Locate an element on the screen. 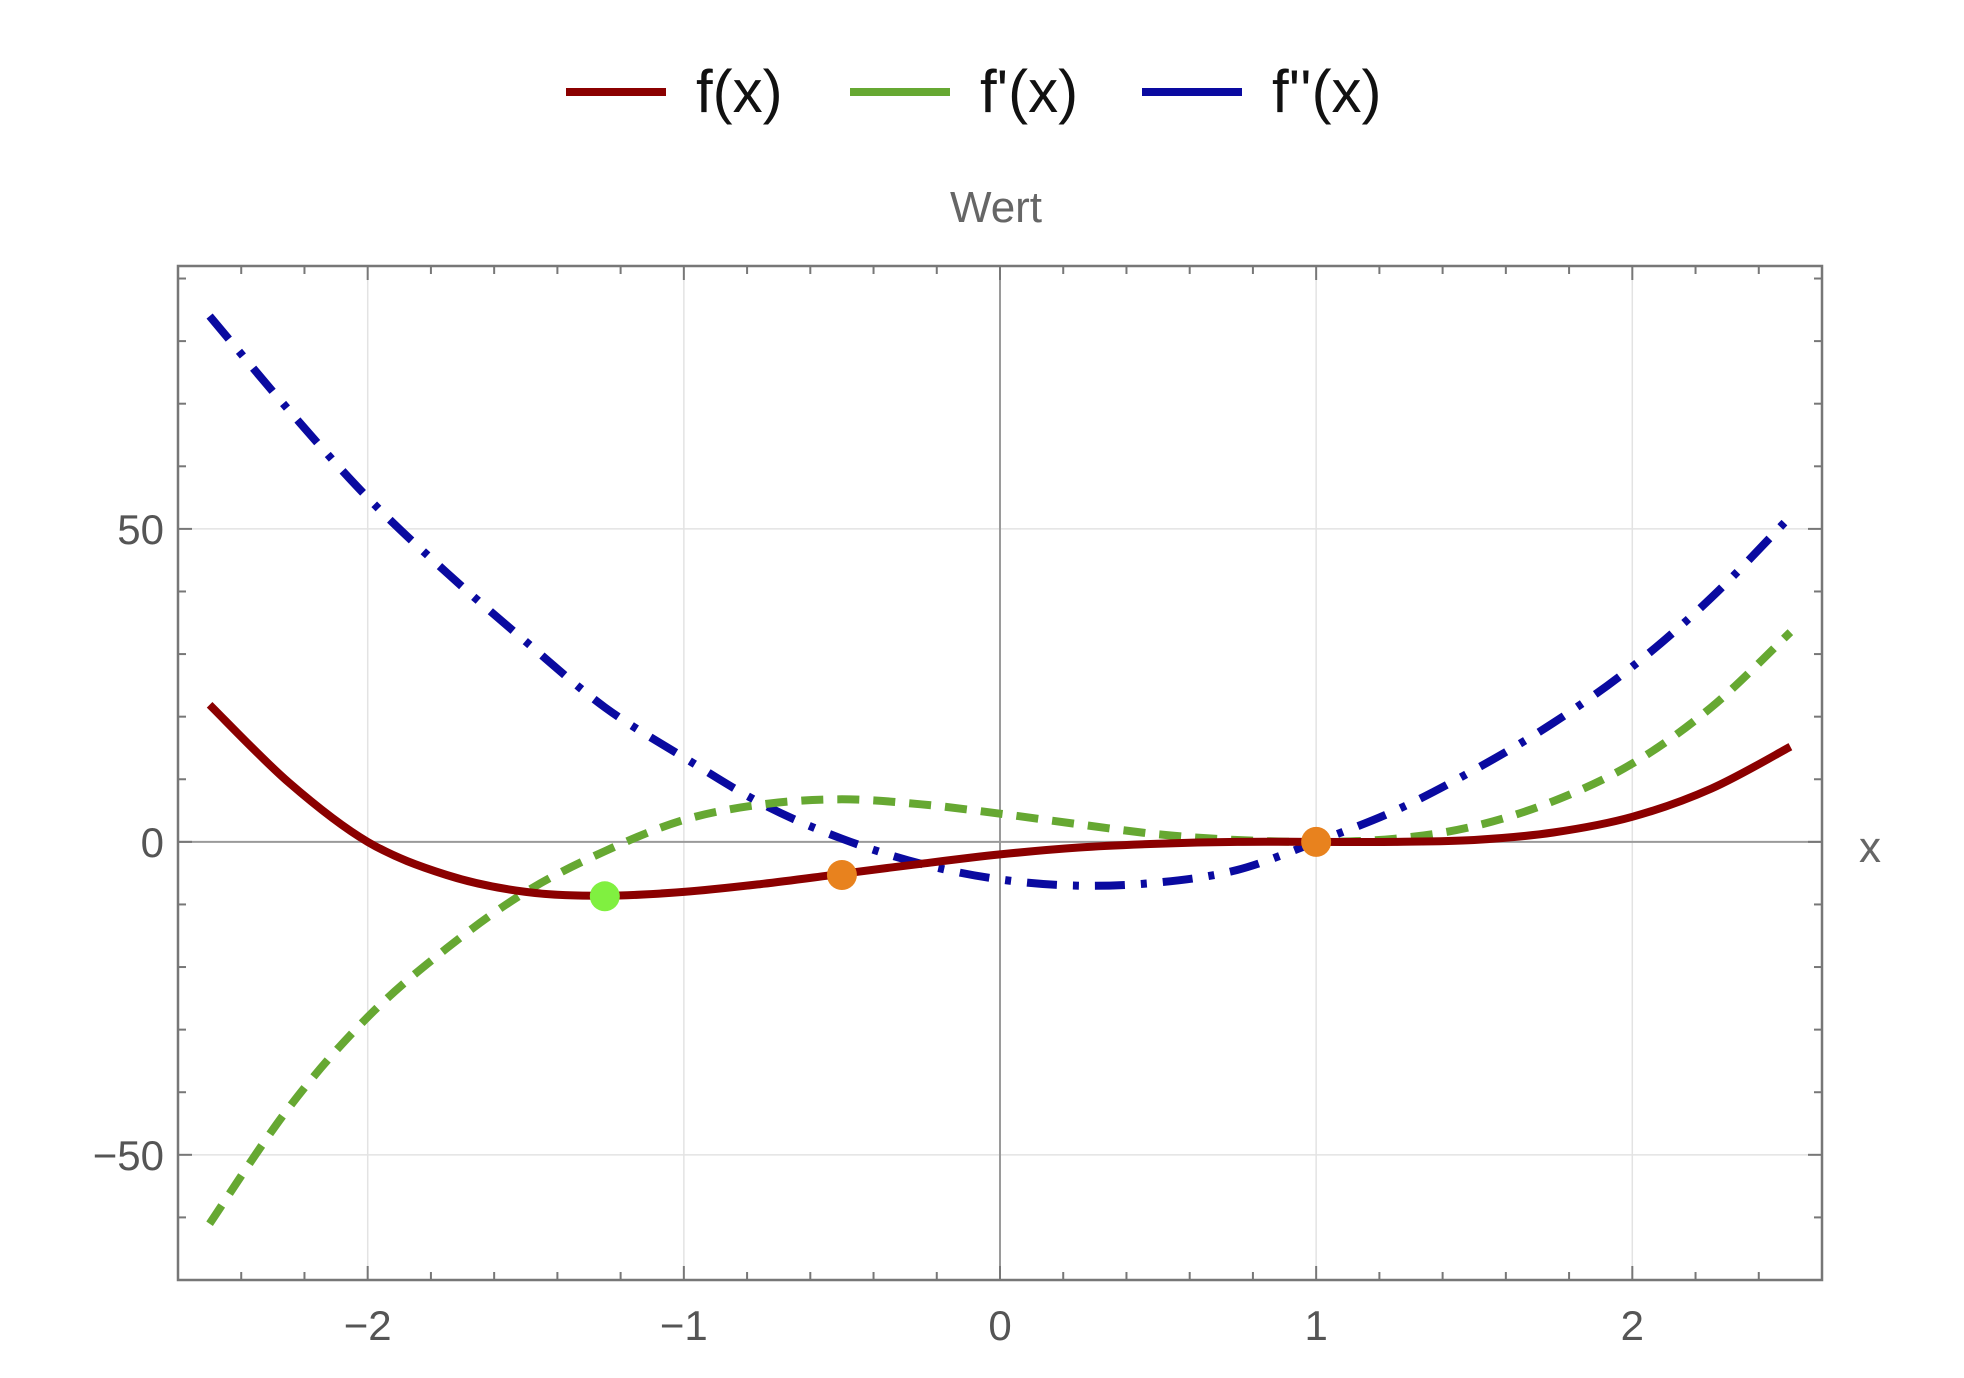 The image size is (1964, 1378). legend-label-f-double-prime: f''(x) is located at coordinates (1327, 91).